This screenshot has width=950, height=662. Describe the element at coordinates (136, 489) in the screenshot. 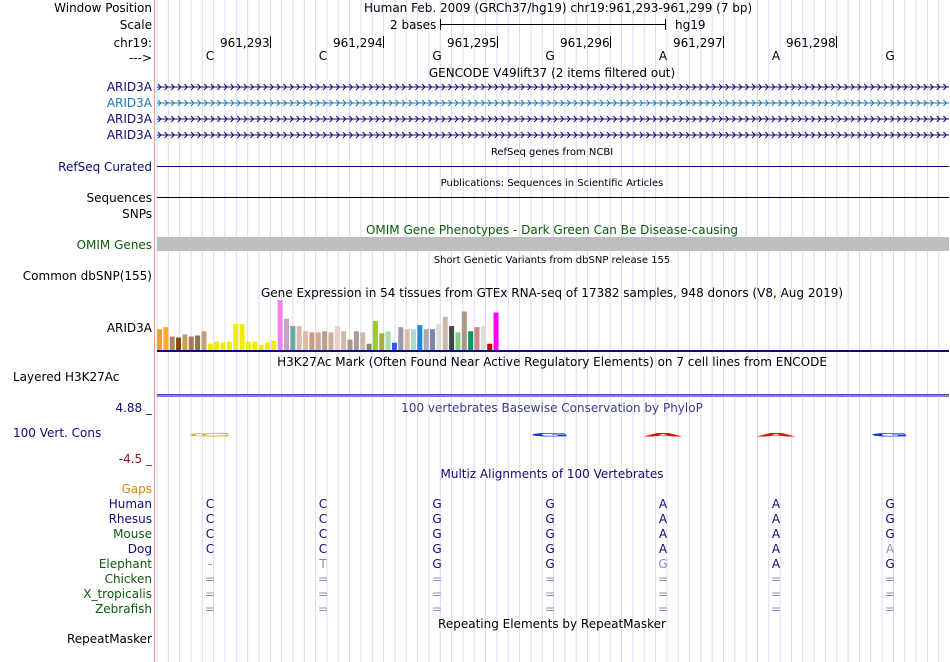

I see `gaps-label: Gaps` at that location.